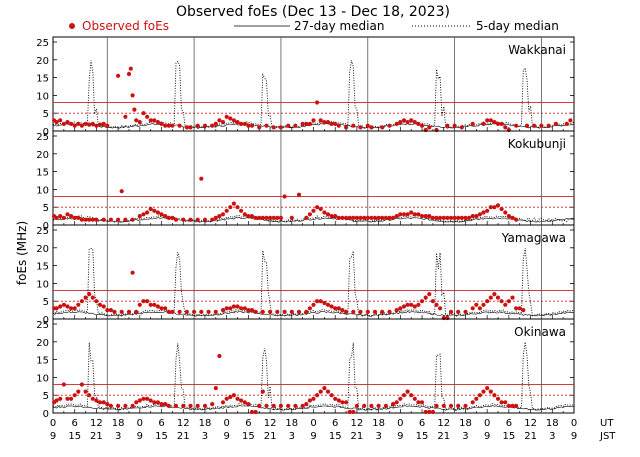 This screenshot has height=457, width=640. Describe the element at coordinates (125, 26) in the screenshot. I see `legend-observed-label: Observed foEs` at that location.